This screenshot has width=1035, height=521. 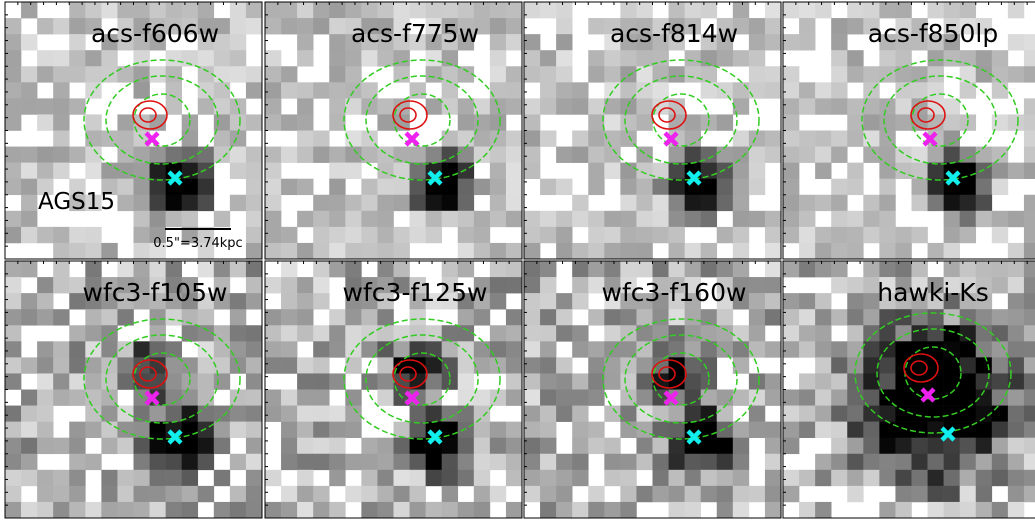 I want to click on cyan-marker, so click(x=175, y=178).